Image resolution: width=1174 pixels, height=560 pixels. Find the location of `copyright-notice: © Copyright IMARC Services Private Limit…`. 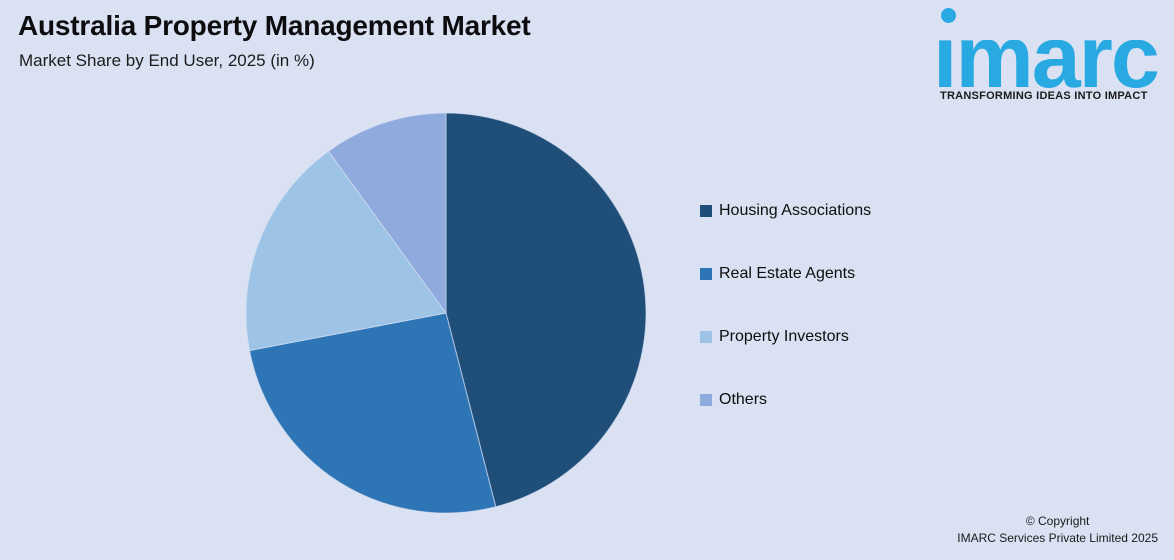

copyright-notice: © Copyright IMARC Services Private Limit… is located at coordinates (1057, 530).